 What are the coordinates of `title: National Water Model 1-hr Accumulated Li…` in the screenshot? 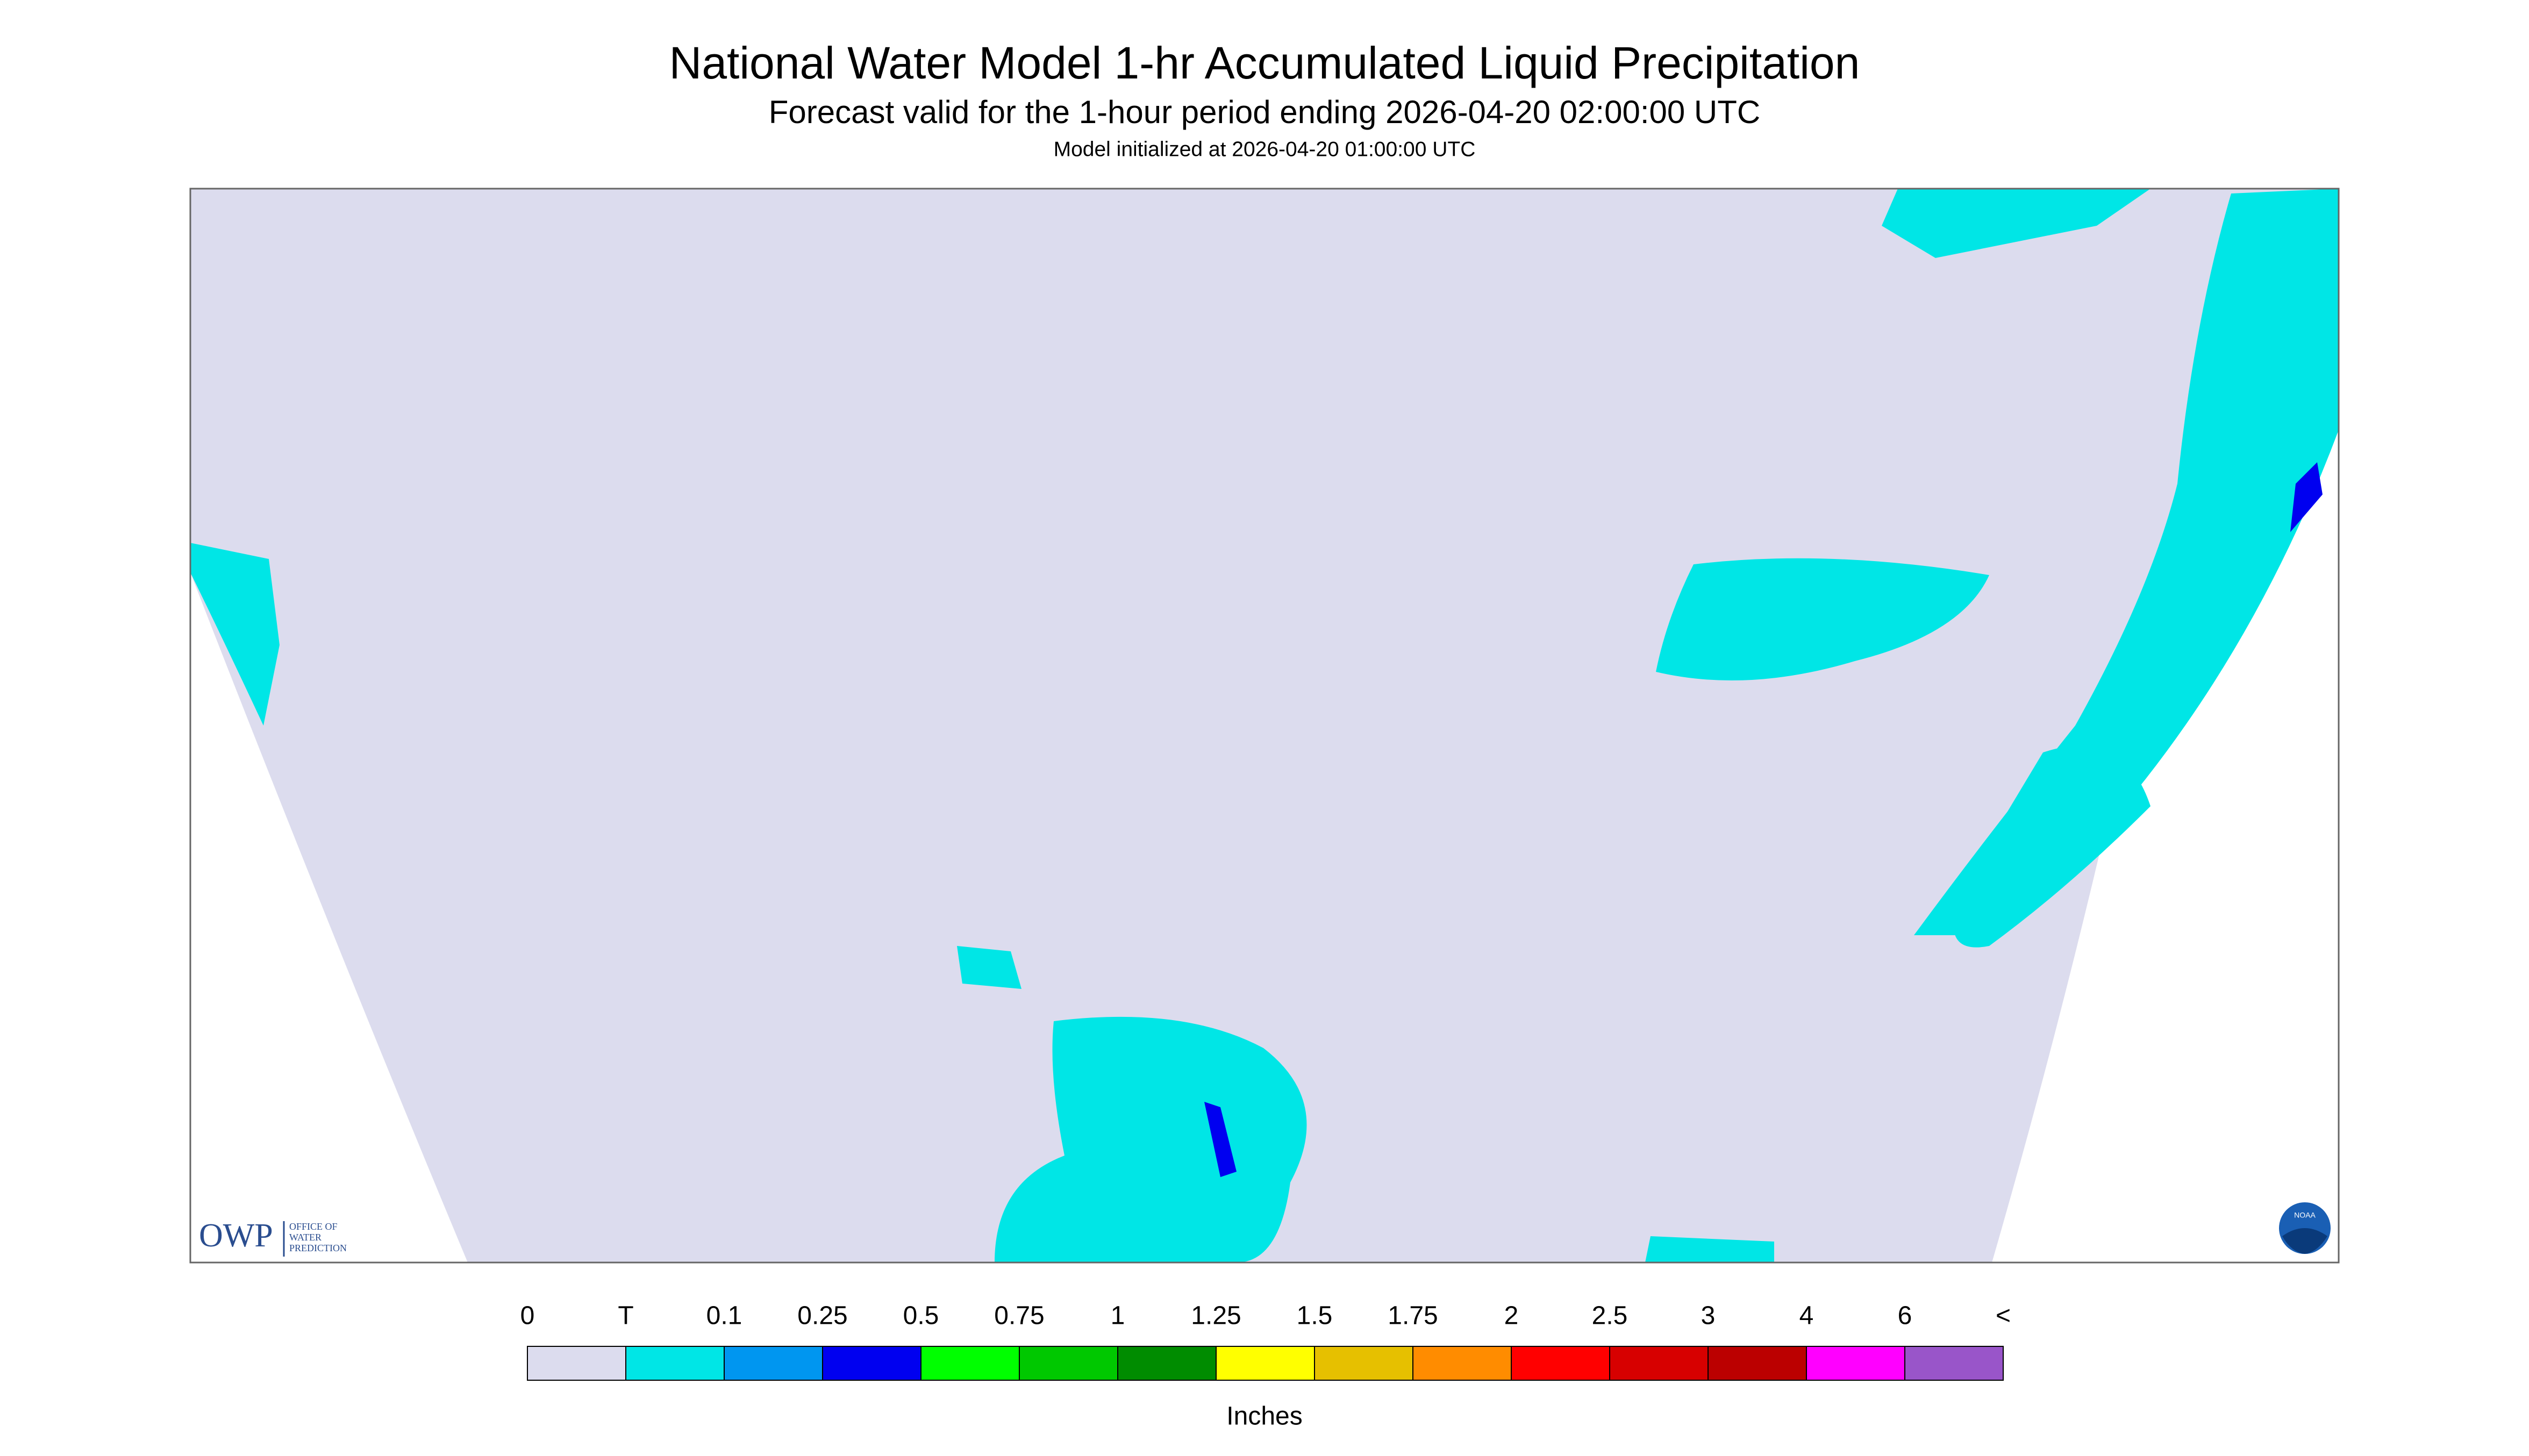 It's located at (1264, 63).